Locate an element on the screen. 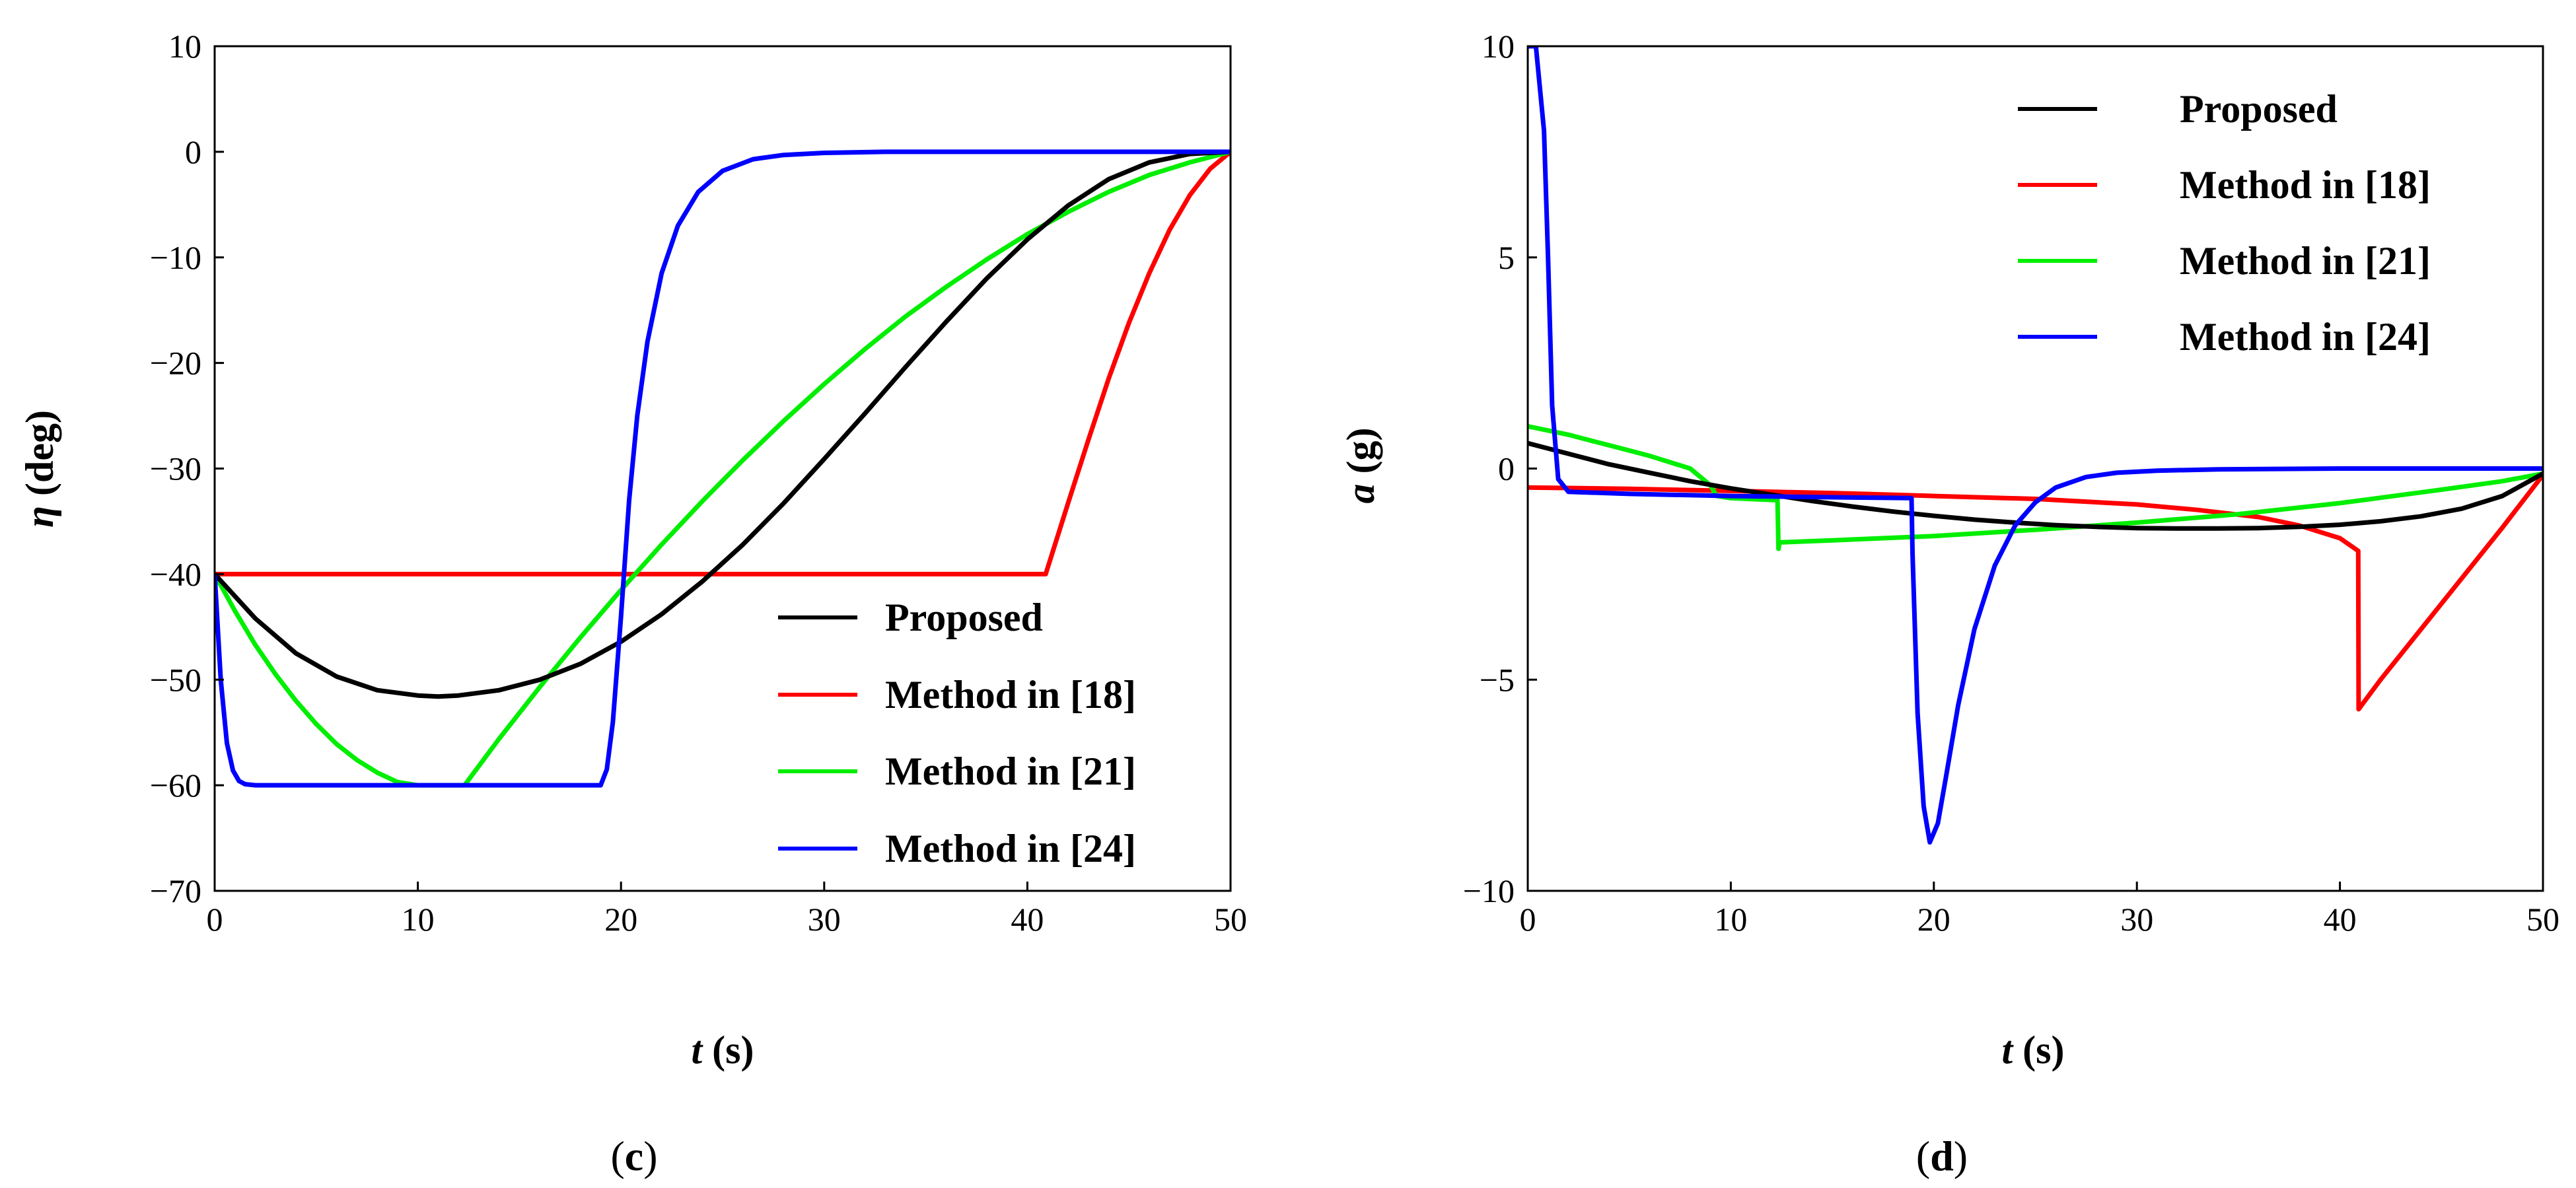 The image size is (2576, 1188). x-axis-label-d: t (s) is located at coordinates (2034, 1050).